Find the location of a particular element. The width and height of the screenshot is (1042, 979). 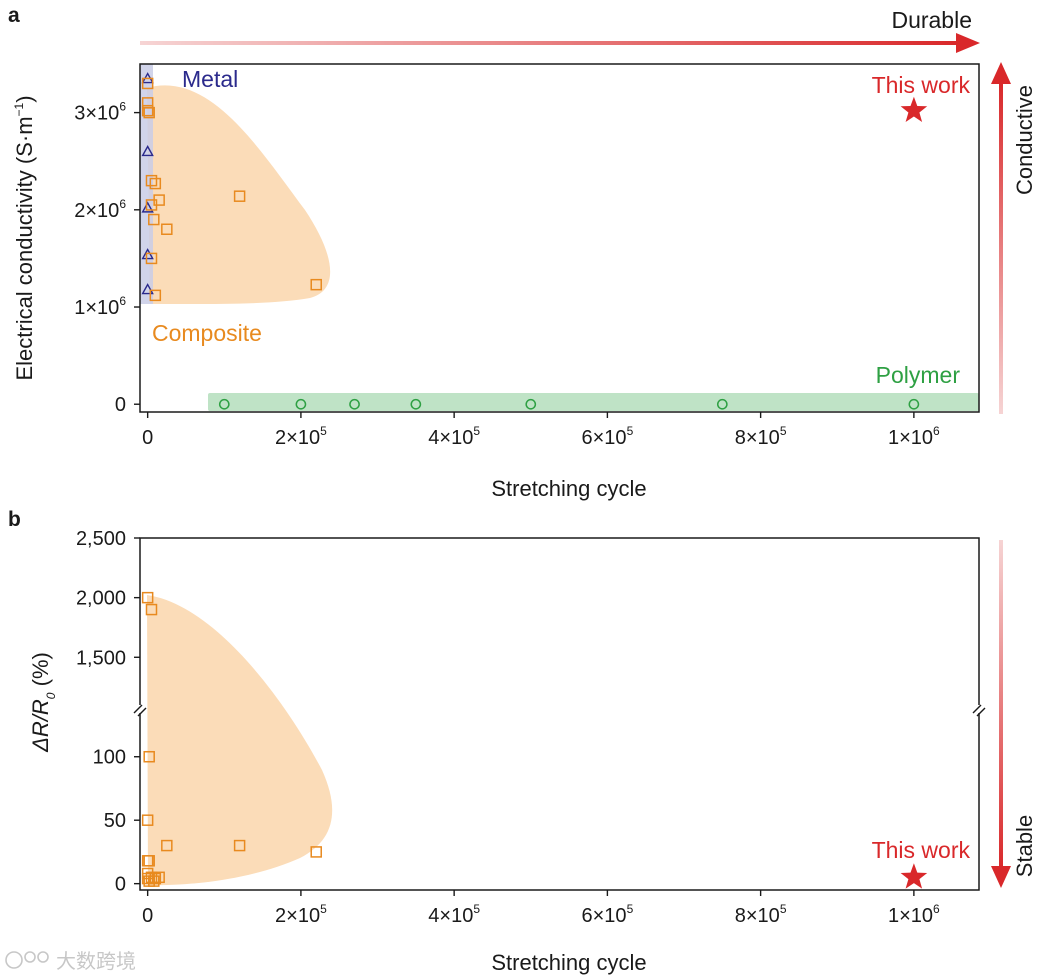

composite-region is located at coordinates (239, 195).